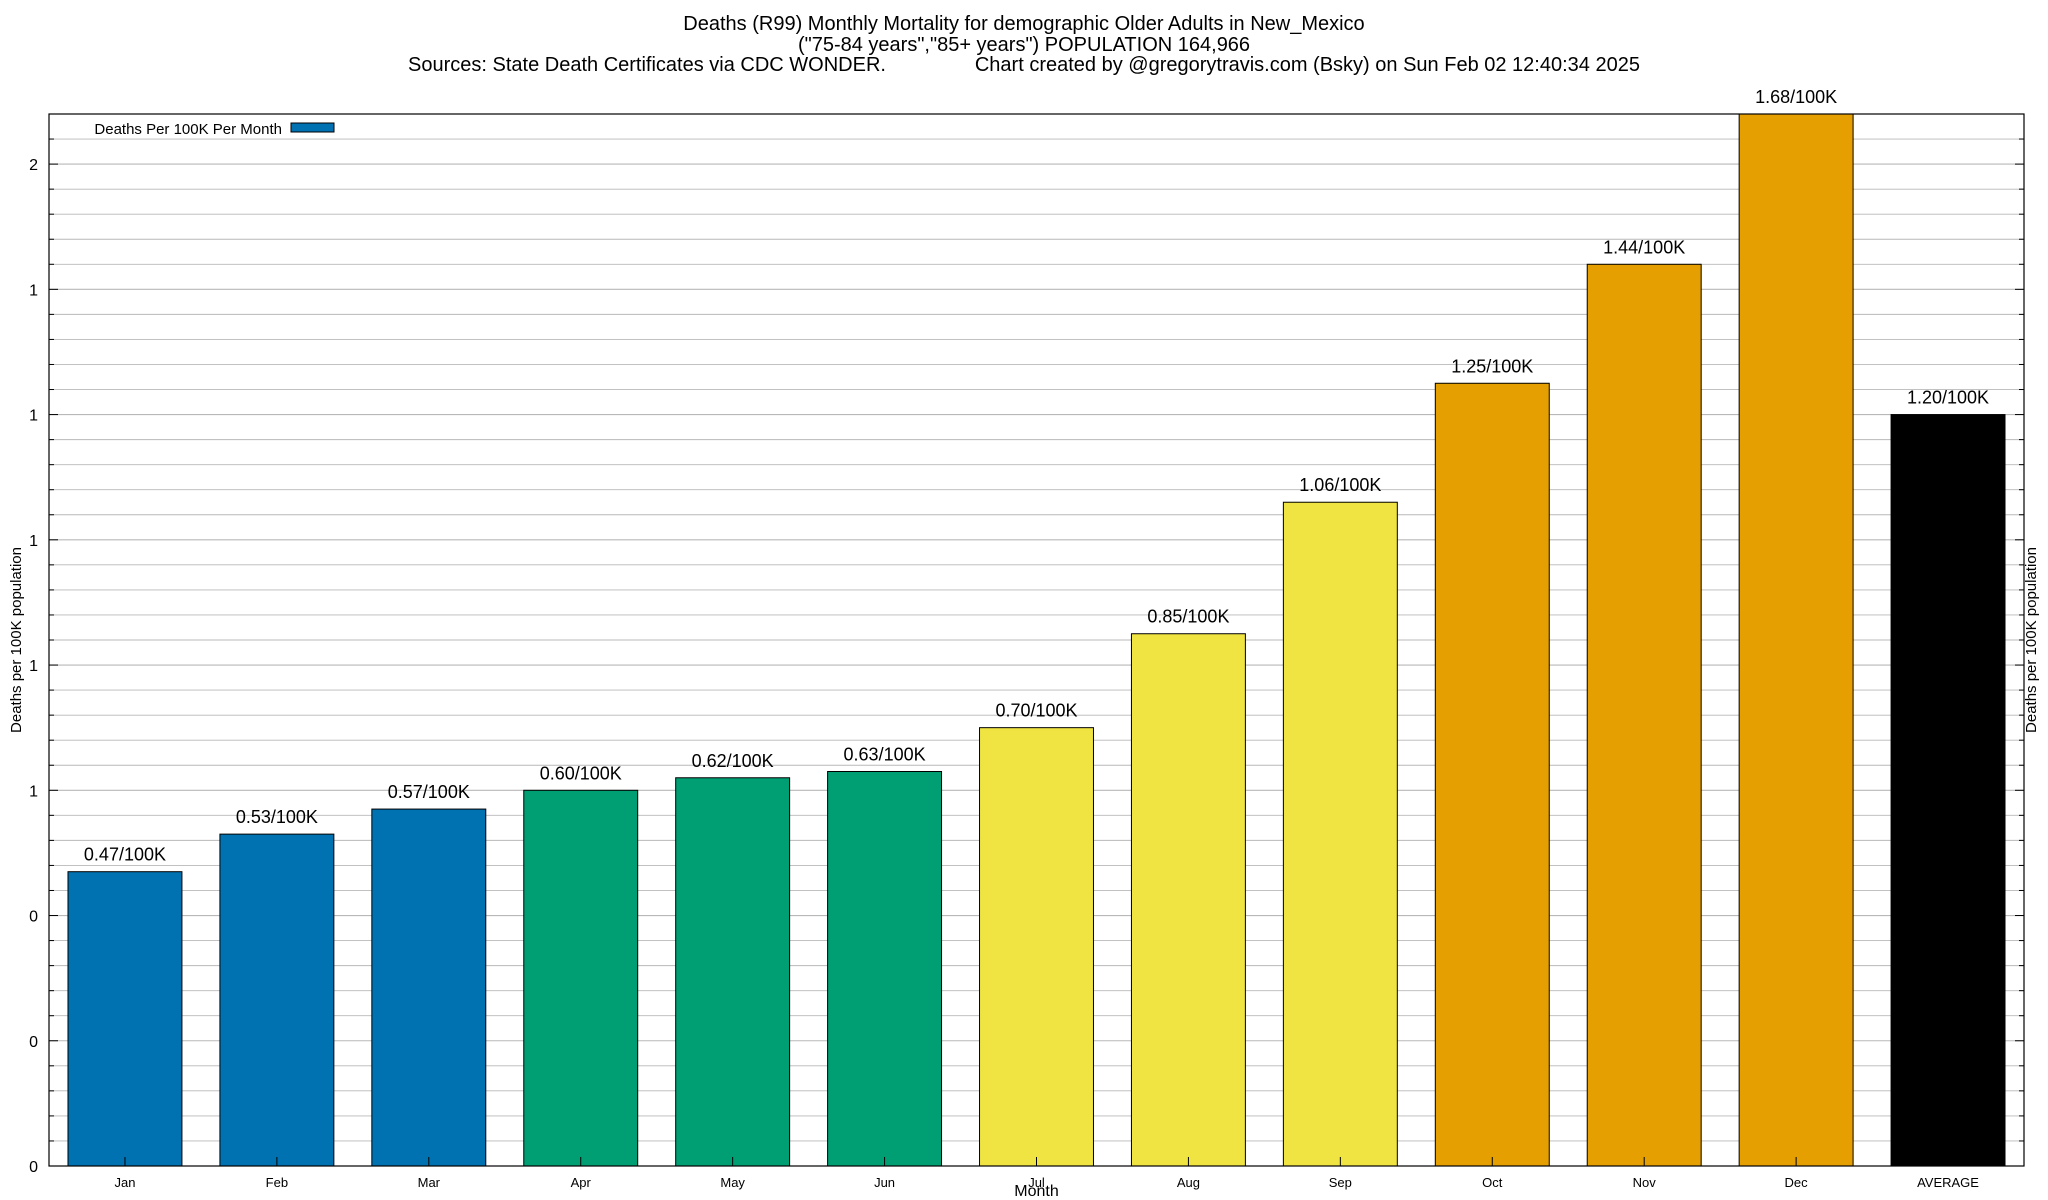 This screenshot has height=1200, width=2048. What do you see at coordinates (125, 855) in the screenshot?
I see `value-label-jan: 0.47/100K` at bounding box center [125, 855].